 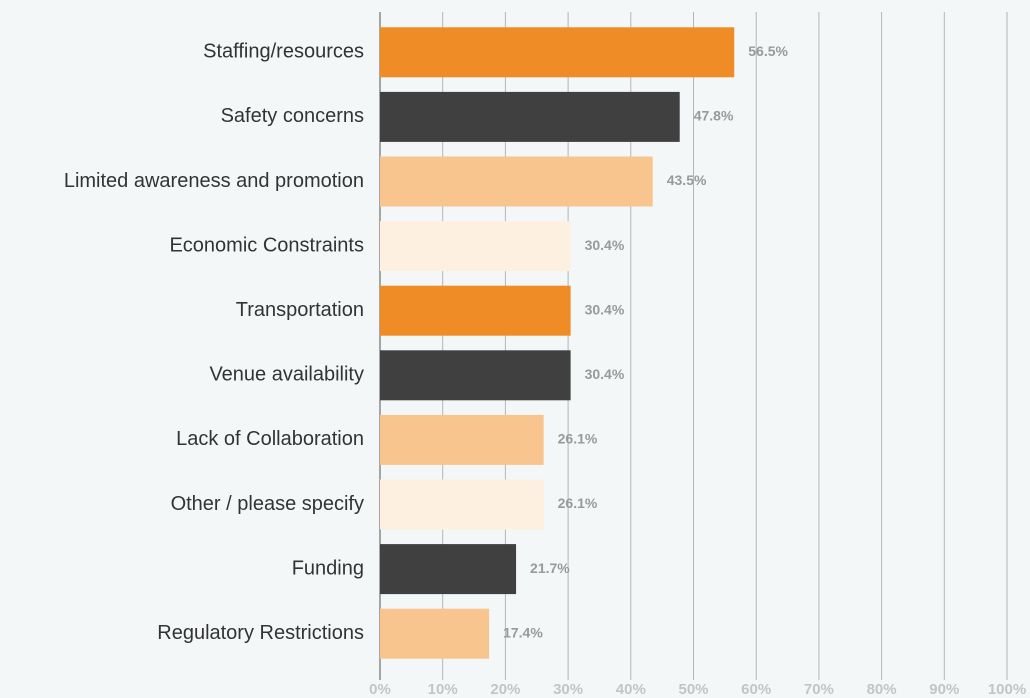 I want to click on category-label: Venue availability, so click(x=286, y=375).